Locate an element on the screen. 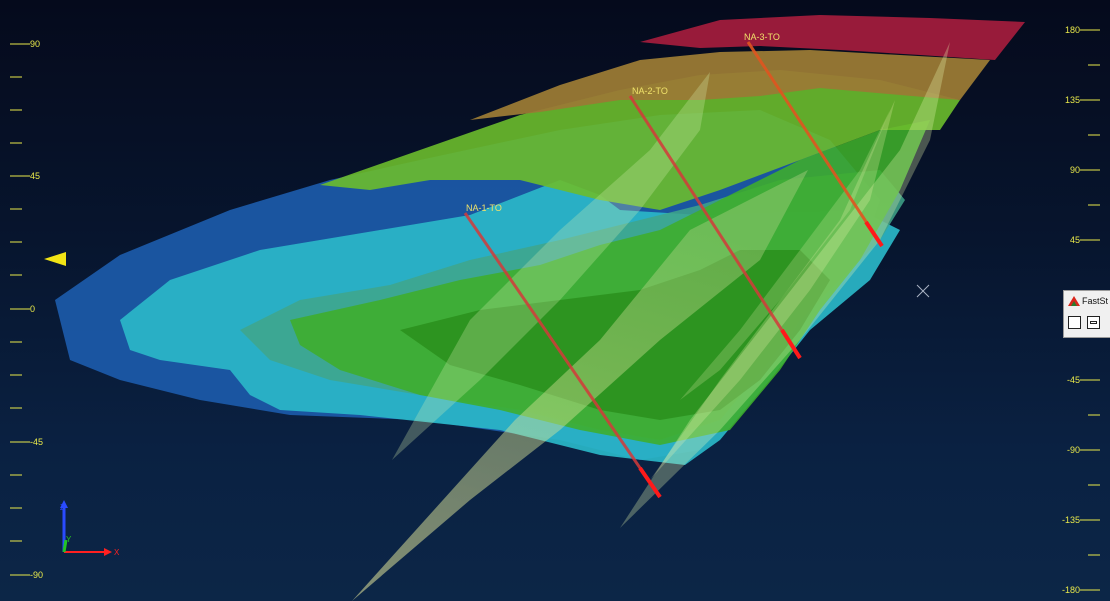  fast-toolbar-title-text: FastSt is located at coordinates (1095, 301).